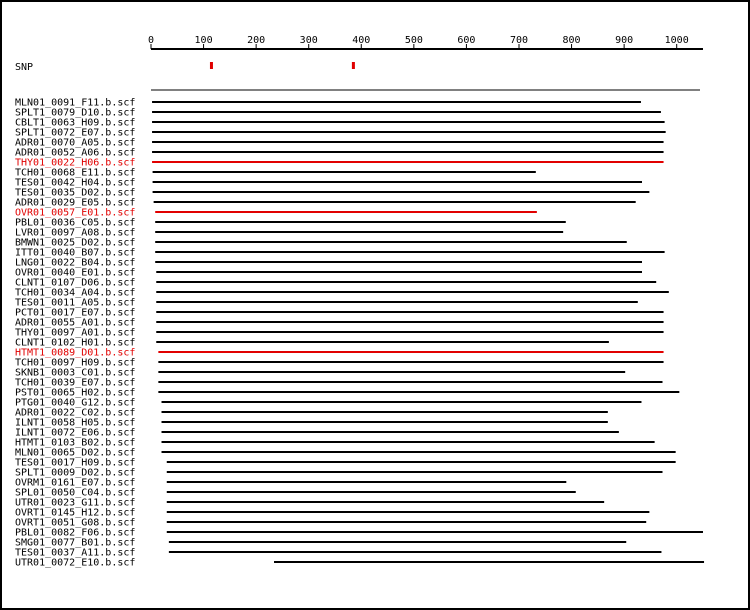 This screenshot has width=750, height=610. Describe the element at coordinates (75, 103) in the screenshot. I see `read-name: MLN01_0091_F11.b.scf` at that location.